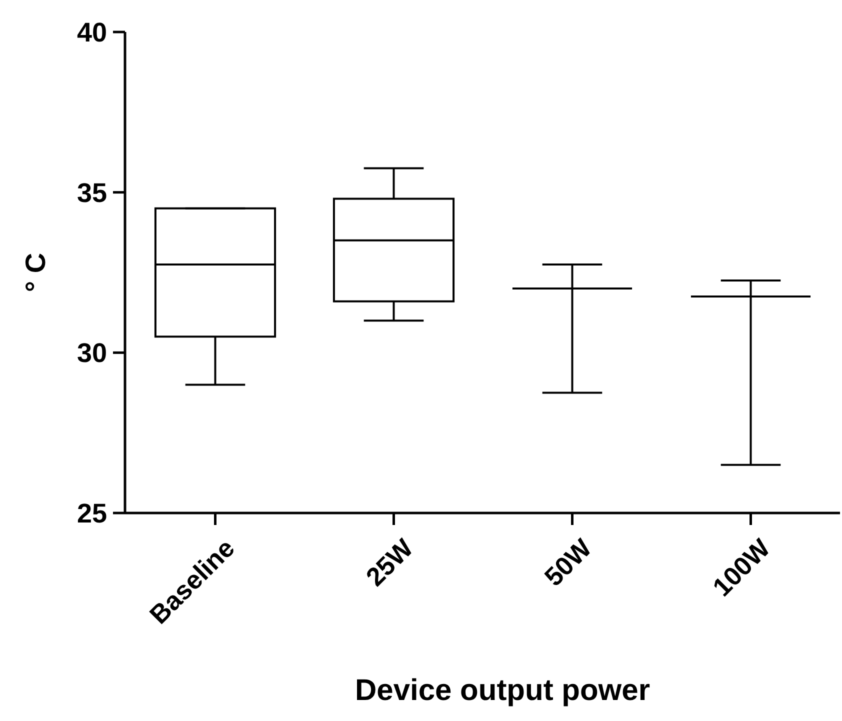 The width and height of the screenshot is (842, 721). I want to click on y-tick-label: 35, so click(91, 193).